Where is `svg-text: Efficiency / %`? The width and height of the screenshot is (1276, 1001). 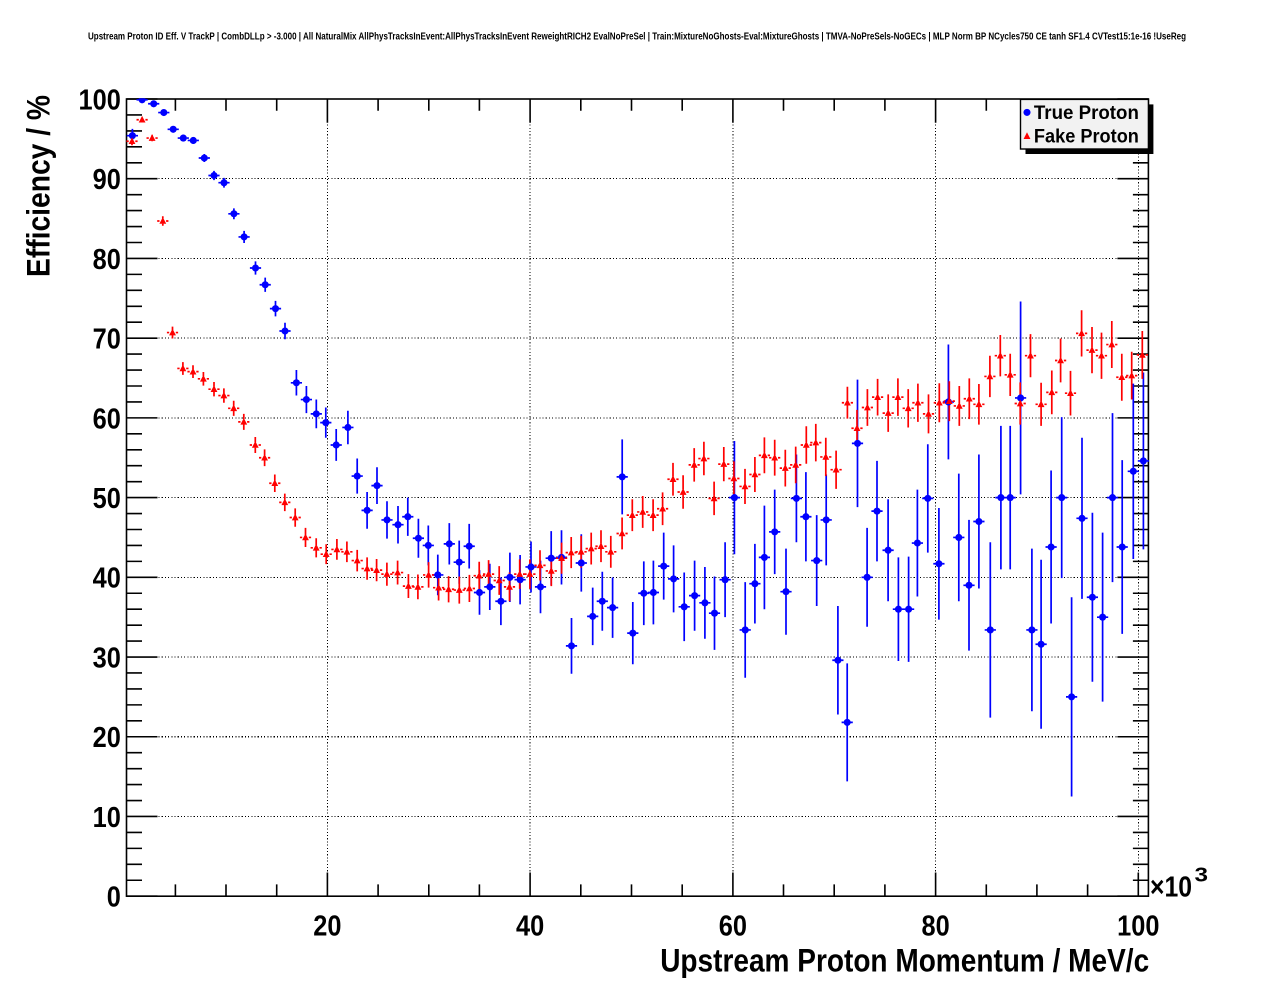 svg-text: Efficiency / % is located at coordinates (39, 186).